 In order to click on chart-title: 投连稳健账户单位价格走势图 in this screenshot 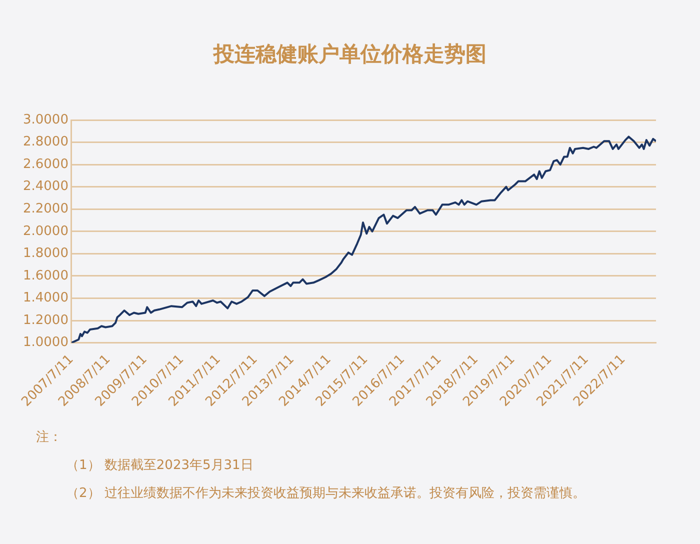, I will do `click(350, 54)`.